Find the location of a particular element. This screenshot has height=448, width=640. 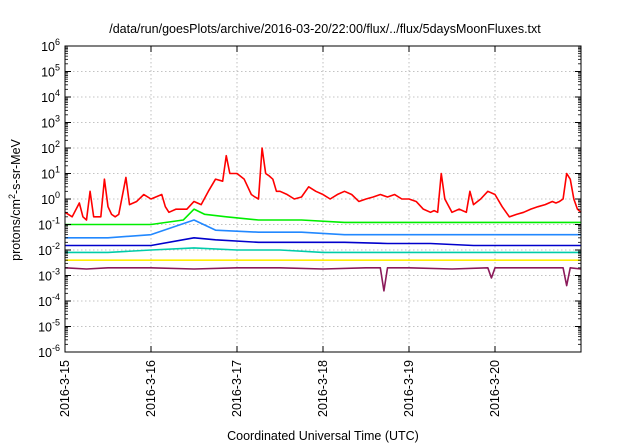

y-tick-label: 10⁻⁶ is located at coordinates (49, 351).